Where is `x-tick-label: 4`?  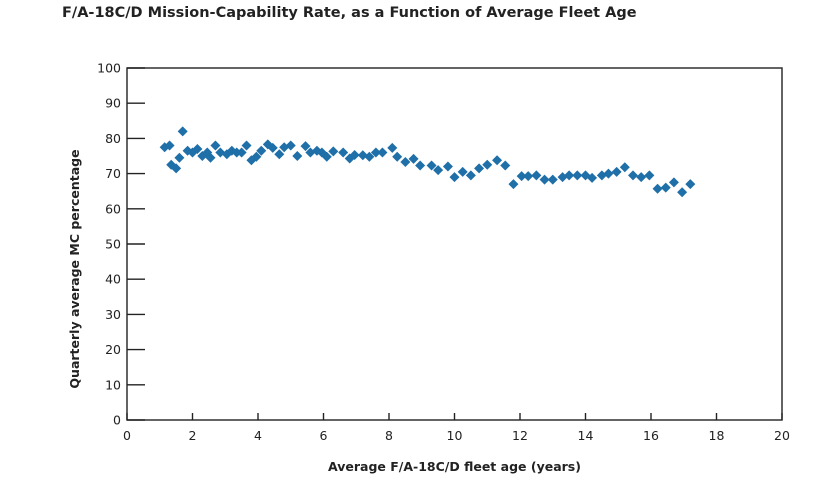
x-tick-label: 4 is located at coordinates (258, 435).